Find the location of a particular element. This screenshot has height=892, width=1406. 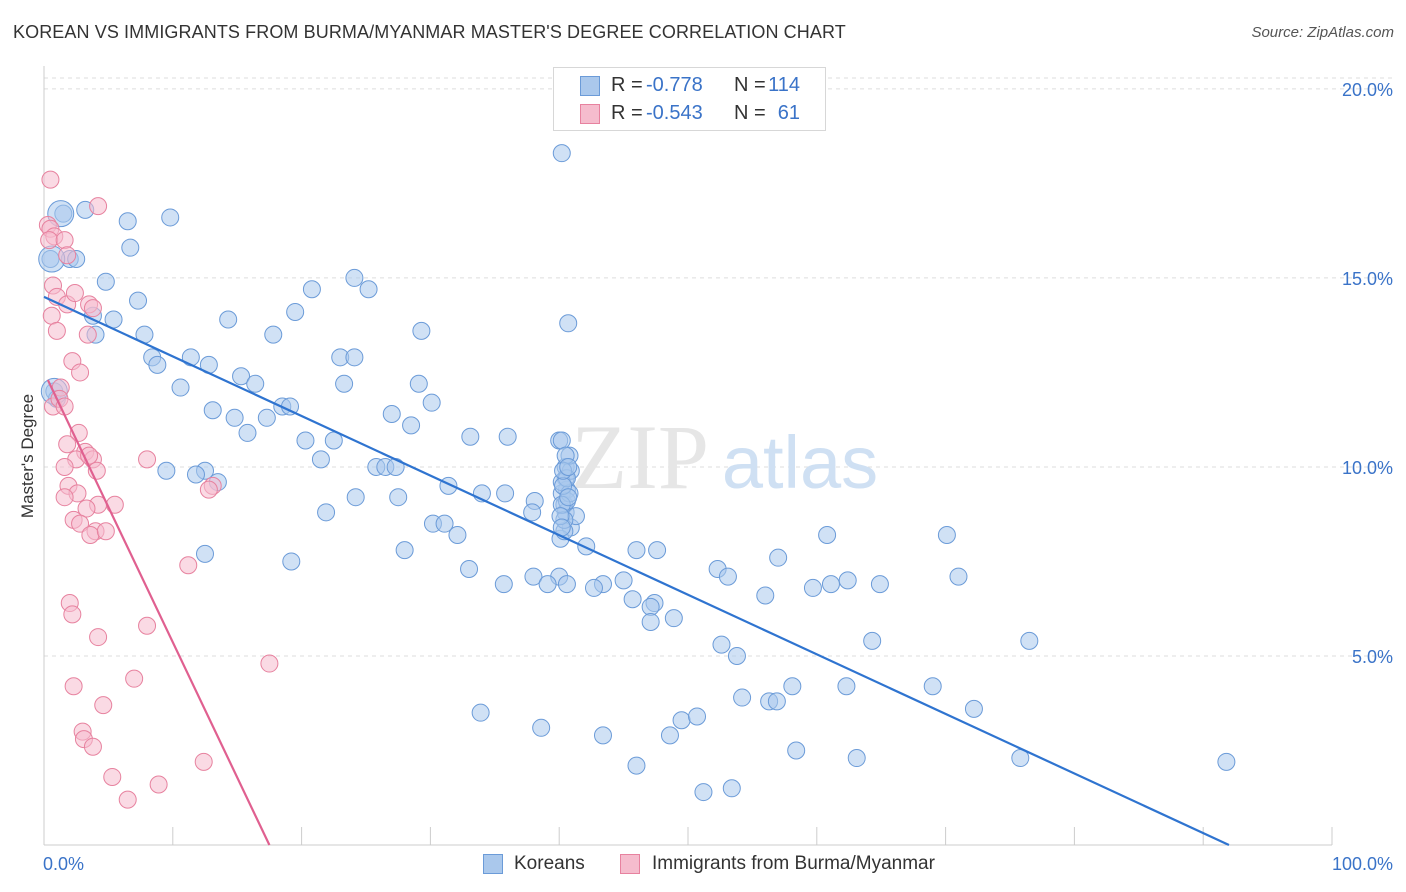

series-burma is located at coordinates (158, 489).